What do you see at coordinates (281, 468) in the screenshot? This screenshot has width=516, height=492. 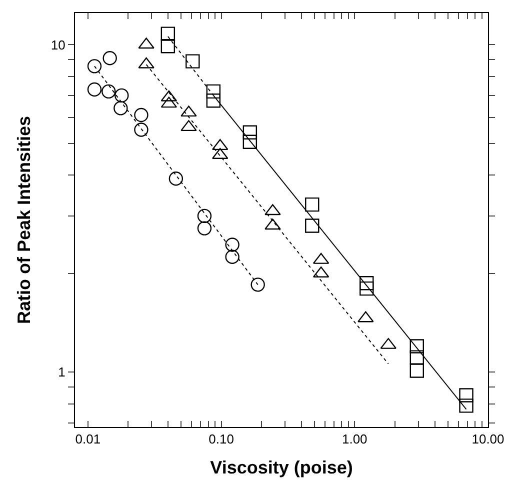 I see `x-axis-title: Viscosity (poise)` at bounding box center [281, 468].